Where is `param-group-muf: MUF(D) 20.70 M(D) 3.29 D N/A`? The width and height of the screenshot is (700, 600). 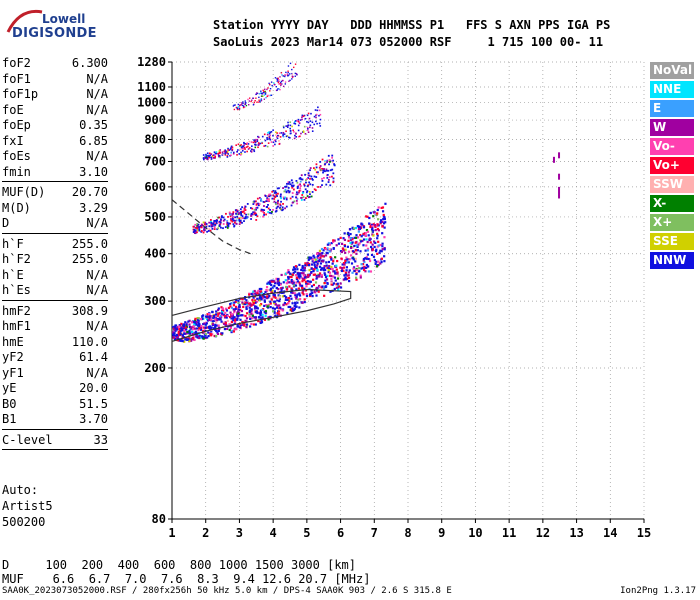
param-group-muf: MUF(D) 20.70 M(D) 3.29 D N/A is located at coordinates (55, 208).